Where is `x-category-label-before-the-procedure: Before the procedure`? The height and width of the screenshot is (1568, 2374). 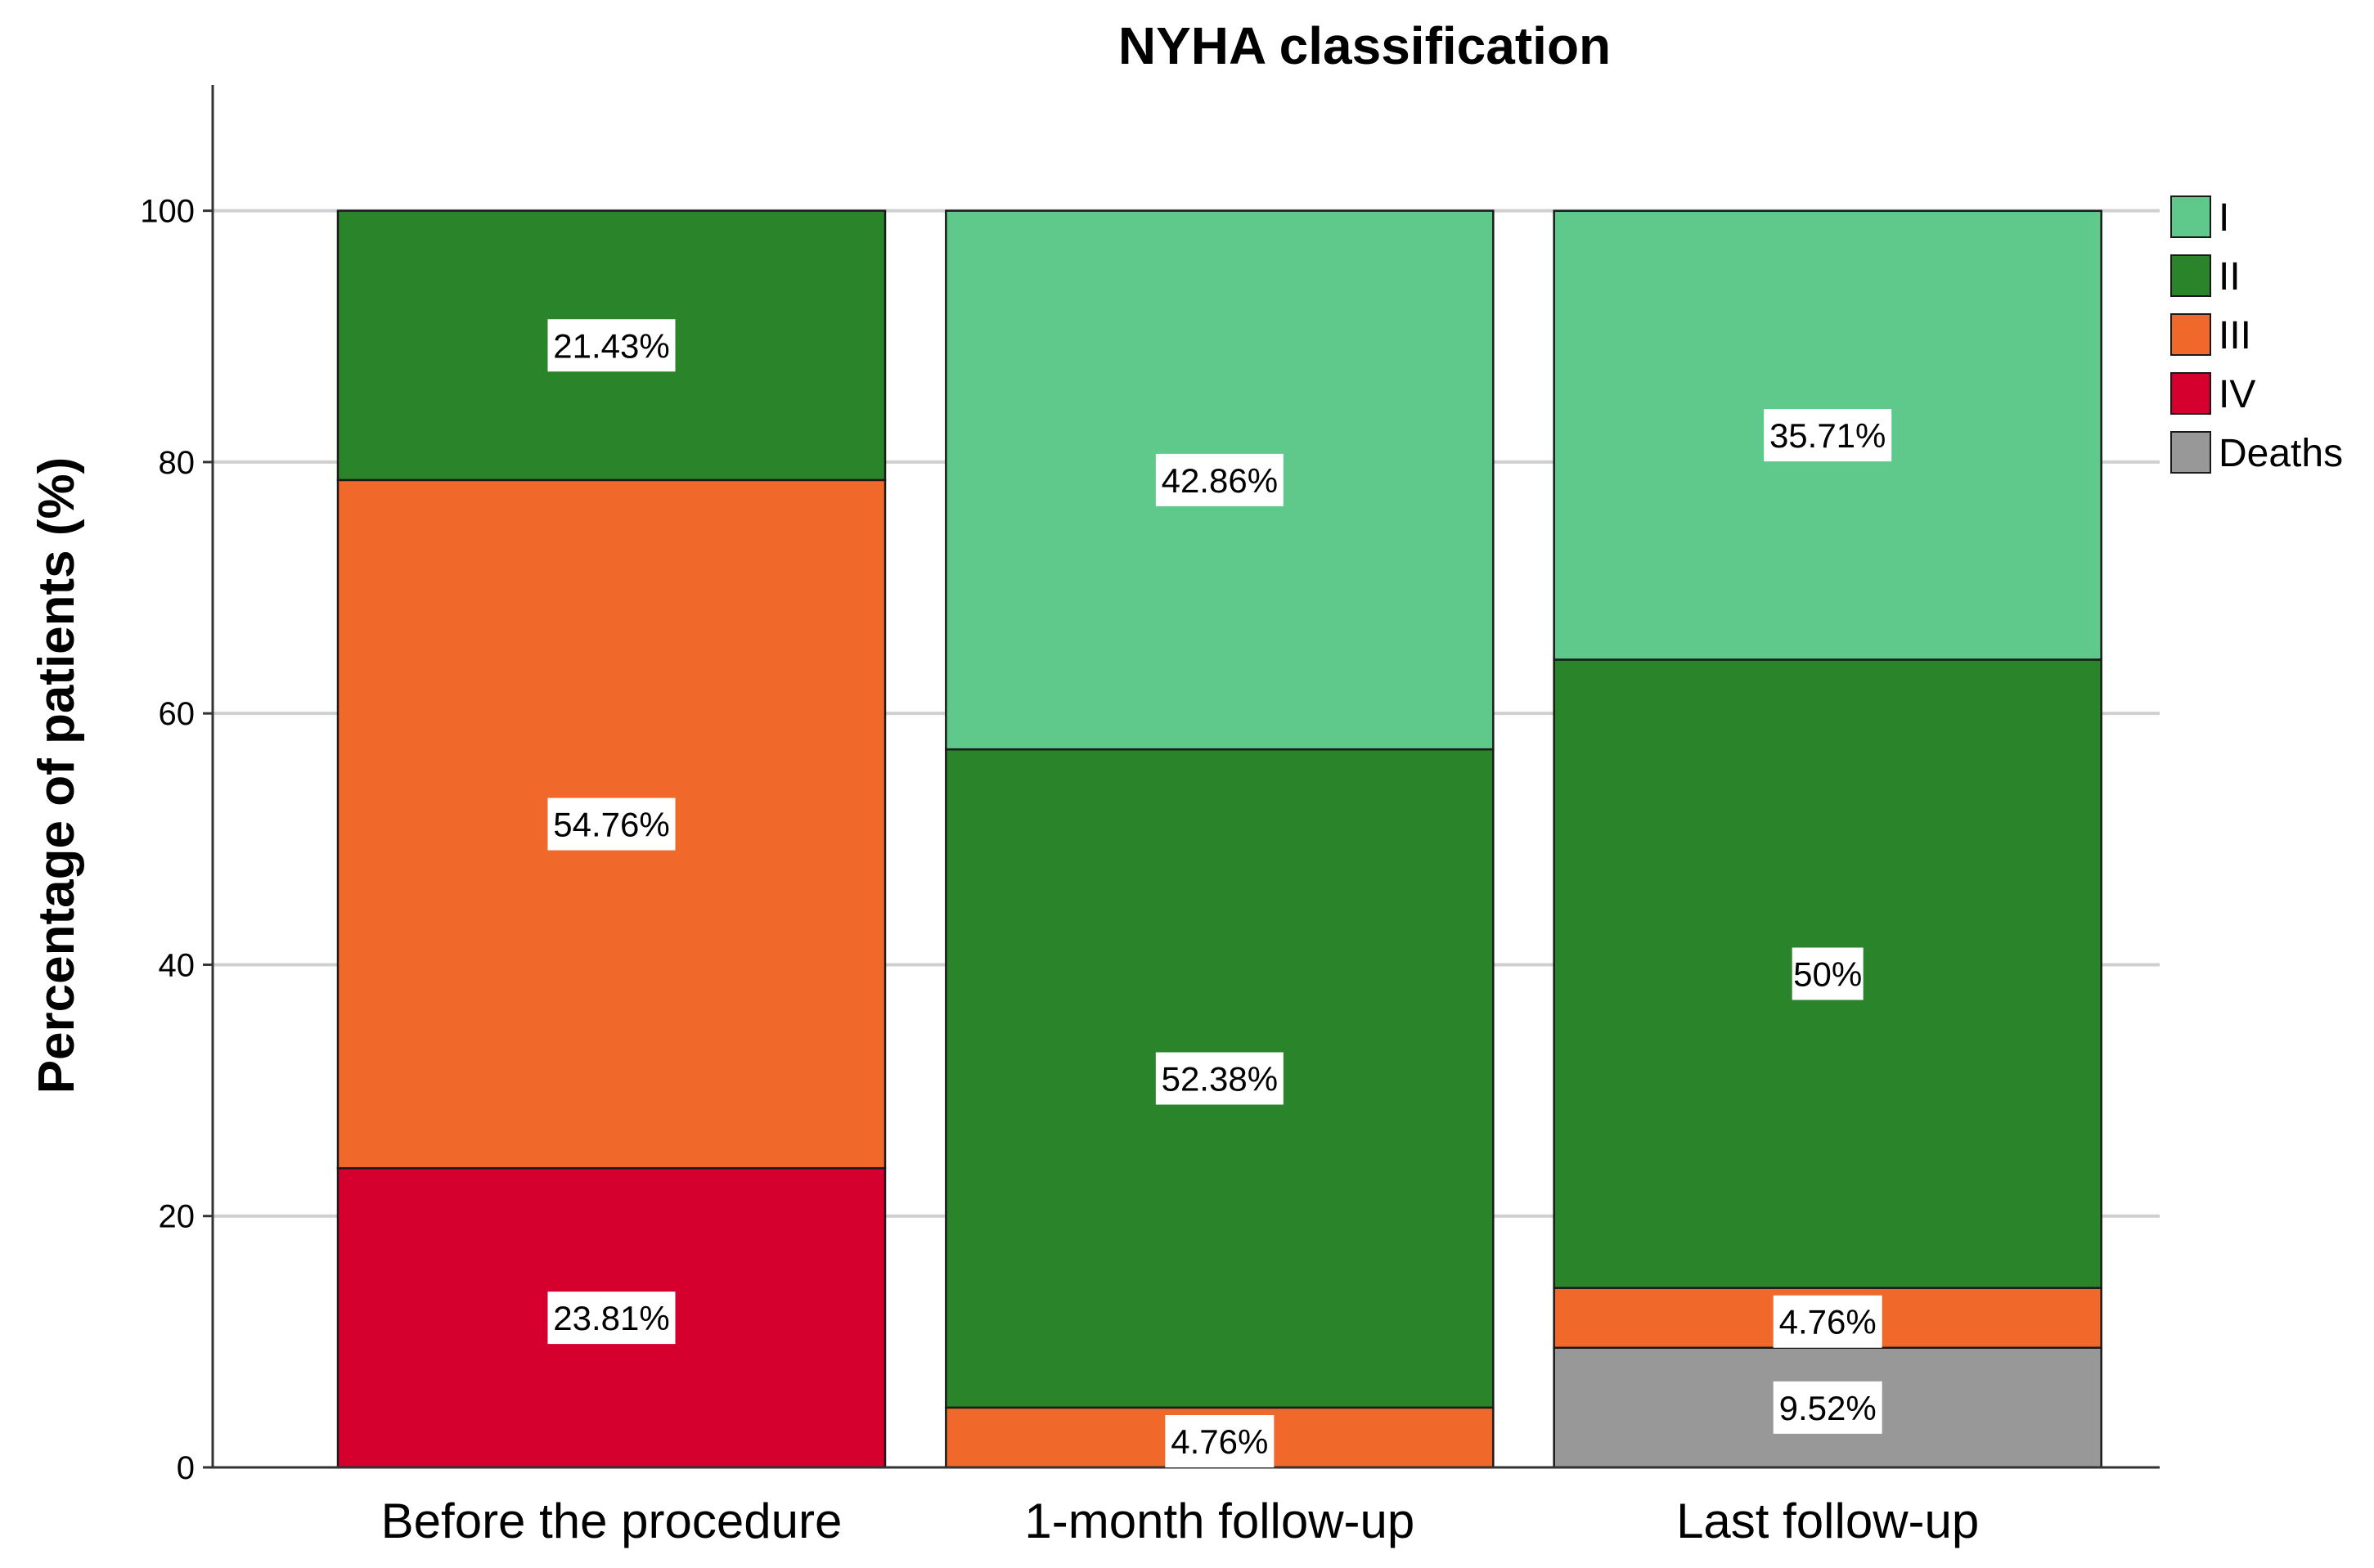
x-category-label-before-the-procedure: Before the procedure is located at coordinates (612, 1521).